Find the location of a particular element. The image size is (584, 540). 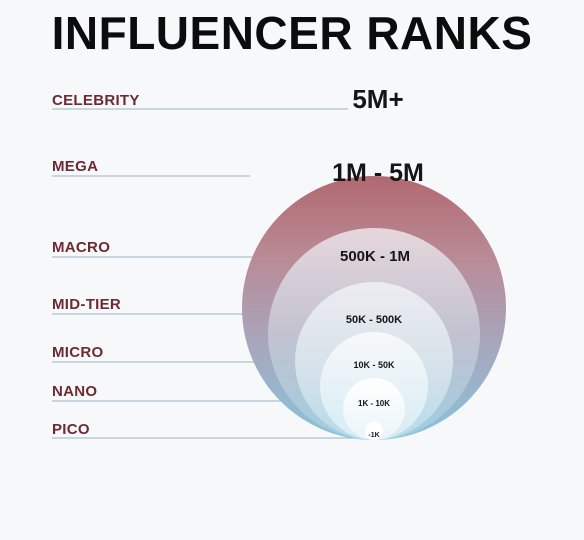

range-label-celebrity: 5M+ is located at coordinates (378, 99).